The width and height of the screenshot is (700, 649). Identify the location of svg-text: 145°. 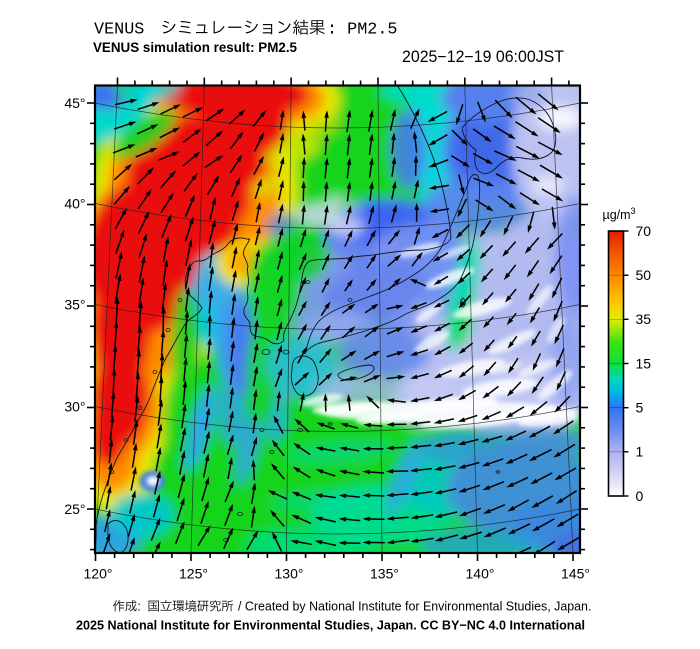
(575, 574).